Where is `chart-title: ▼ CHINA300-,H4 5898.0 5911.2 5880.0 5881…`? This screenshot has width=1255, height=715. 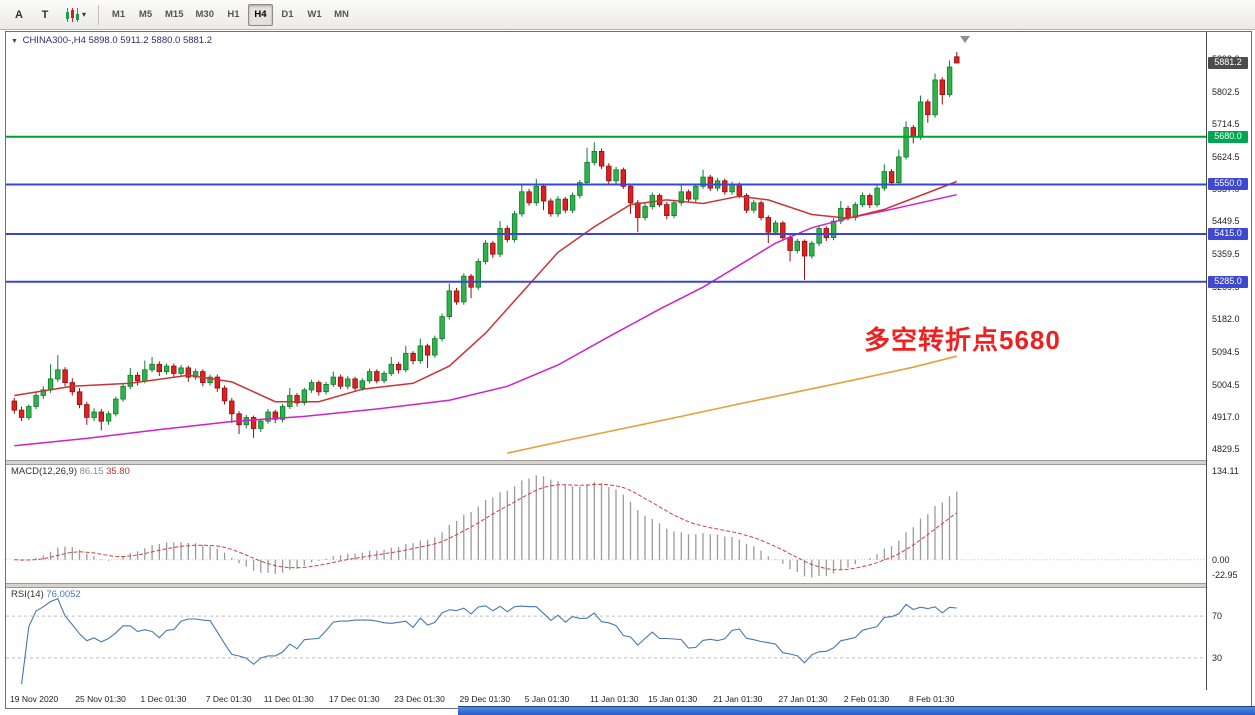
chart-title: ▼ CHINA300-,H4 5898.0 5911.2 5880.0 5881… is located at coordinates (111, 40).